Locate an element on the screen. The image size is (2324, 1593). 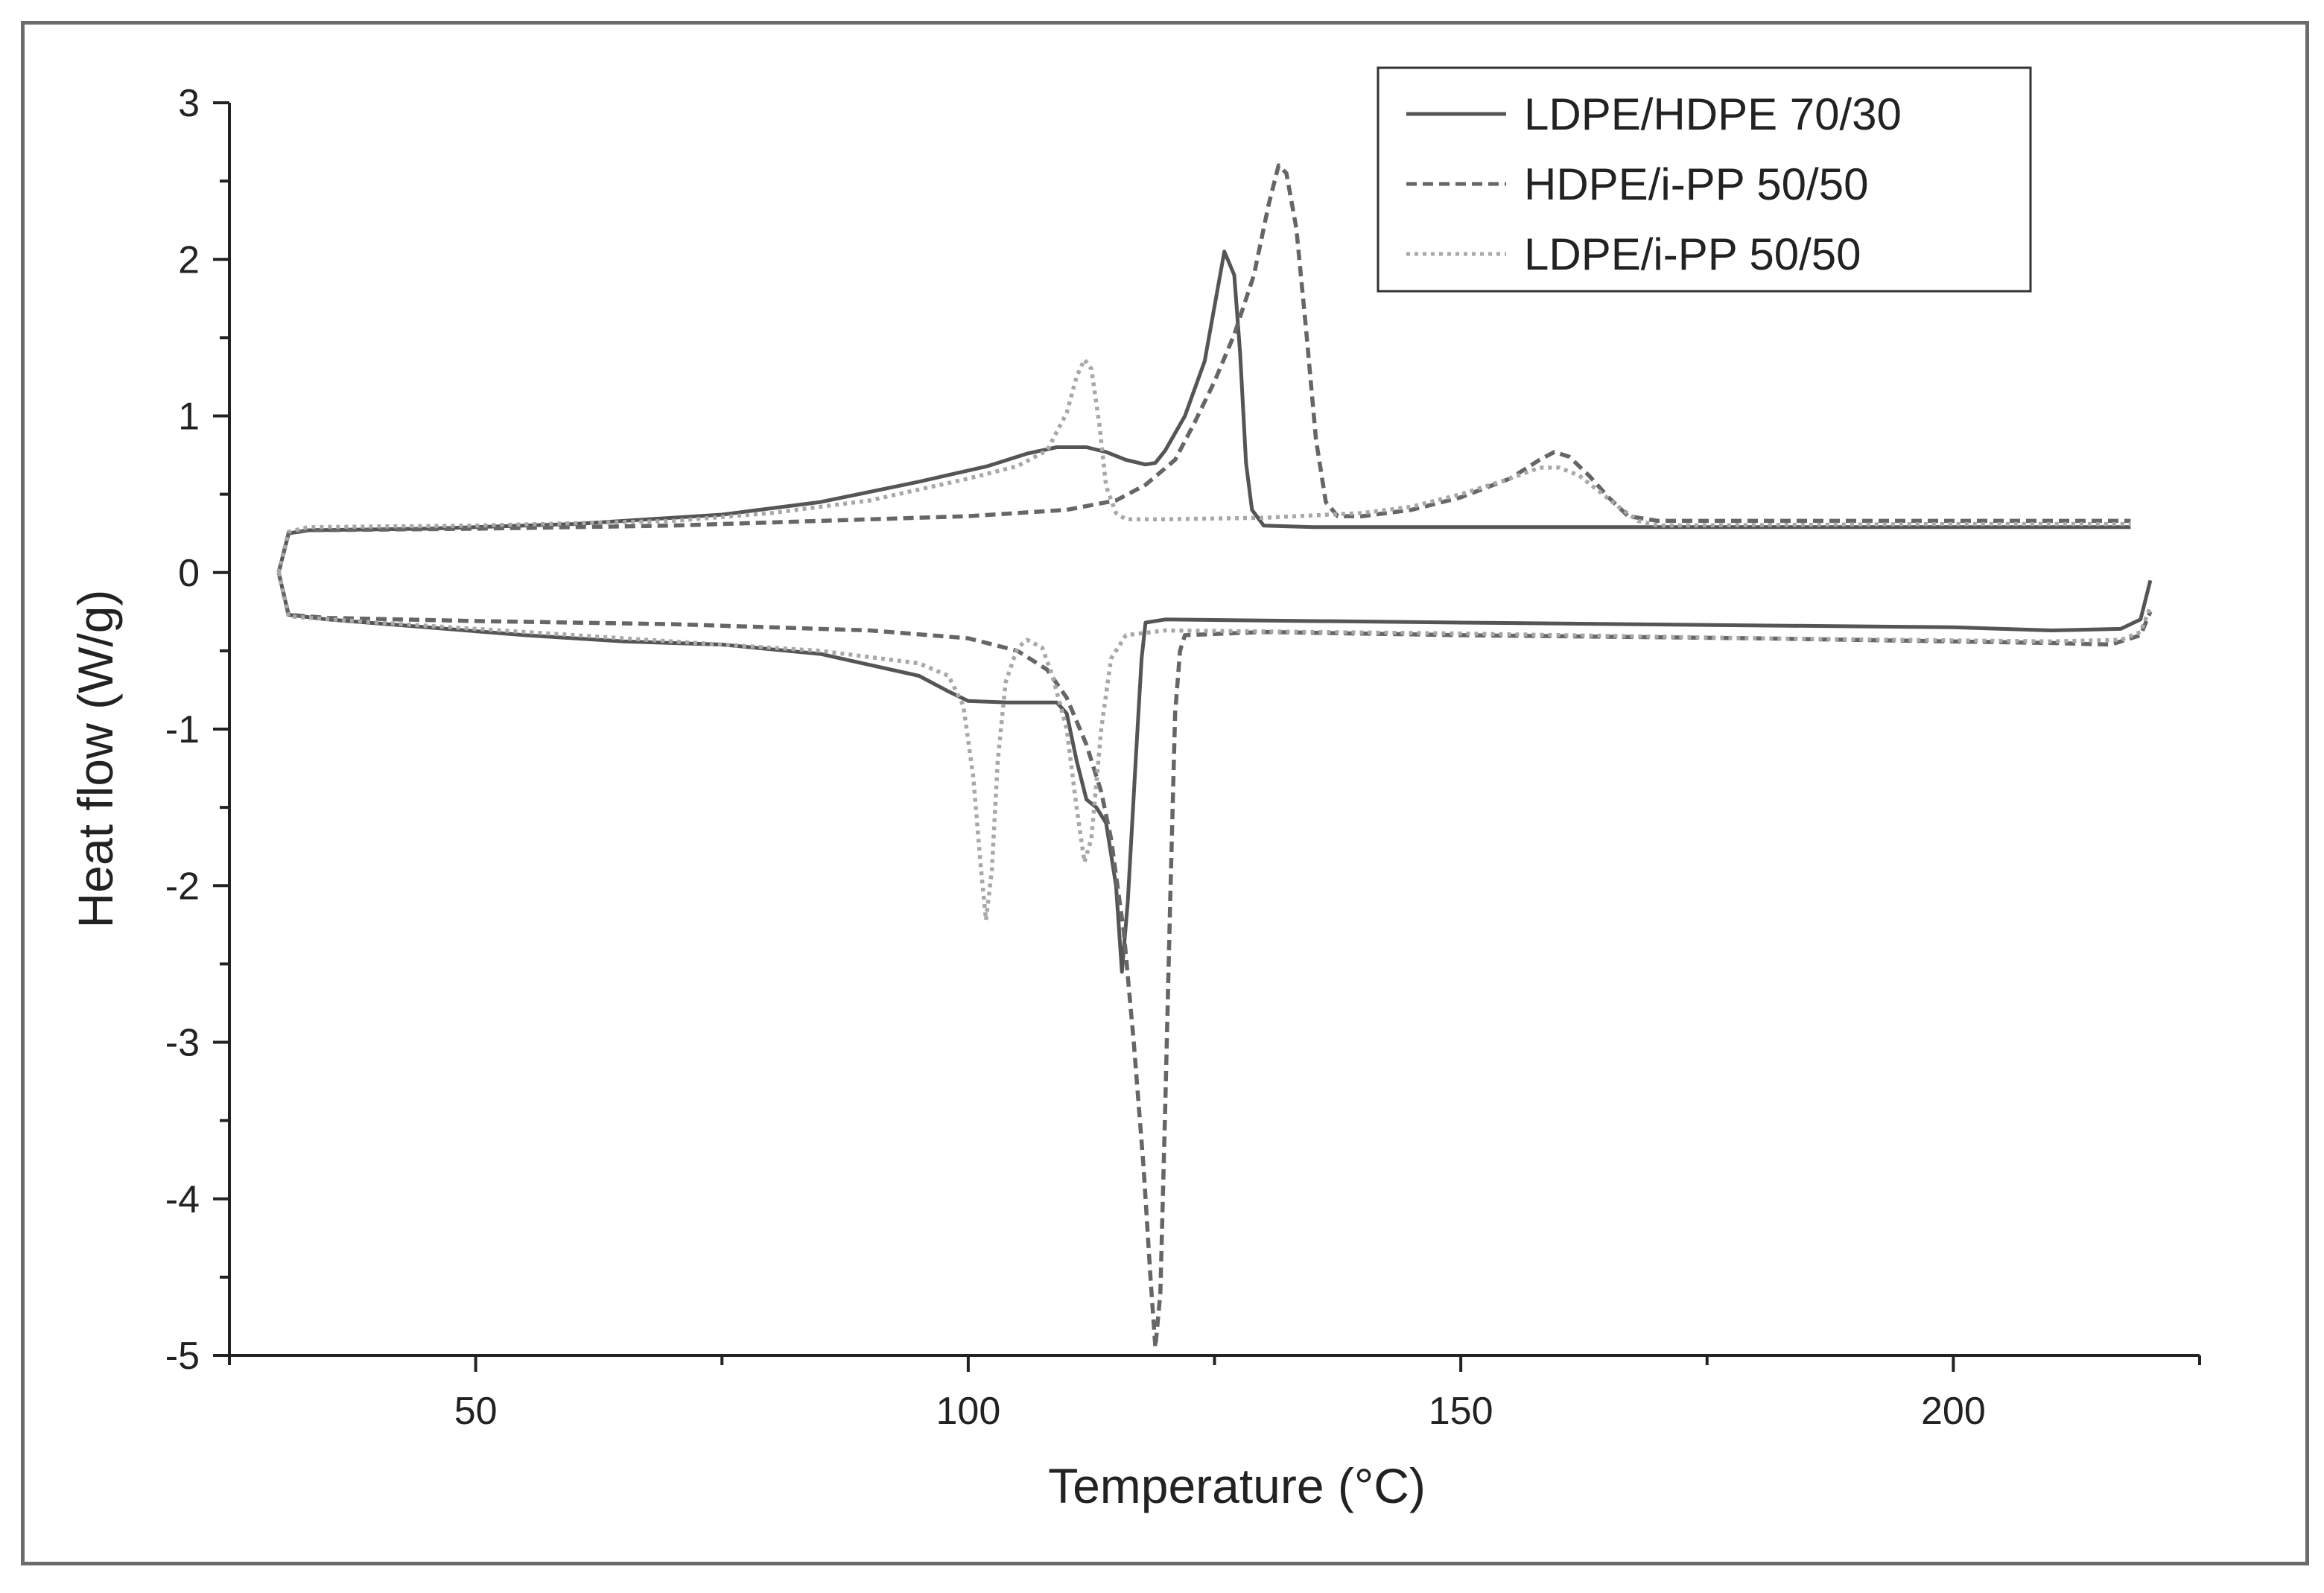
x-tick-label: 50 is located at coordinates (476, 1411).